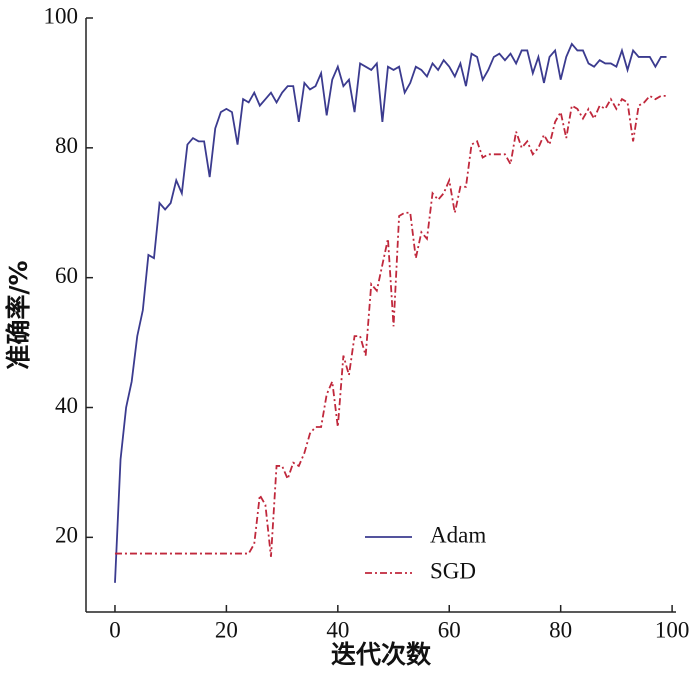  Describe the element at coordinates (560, 629) in the screenshot. I see `x-tick-label: 80` at that location.